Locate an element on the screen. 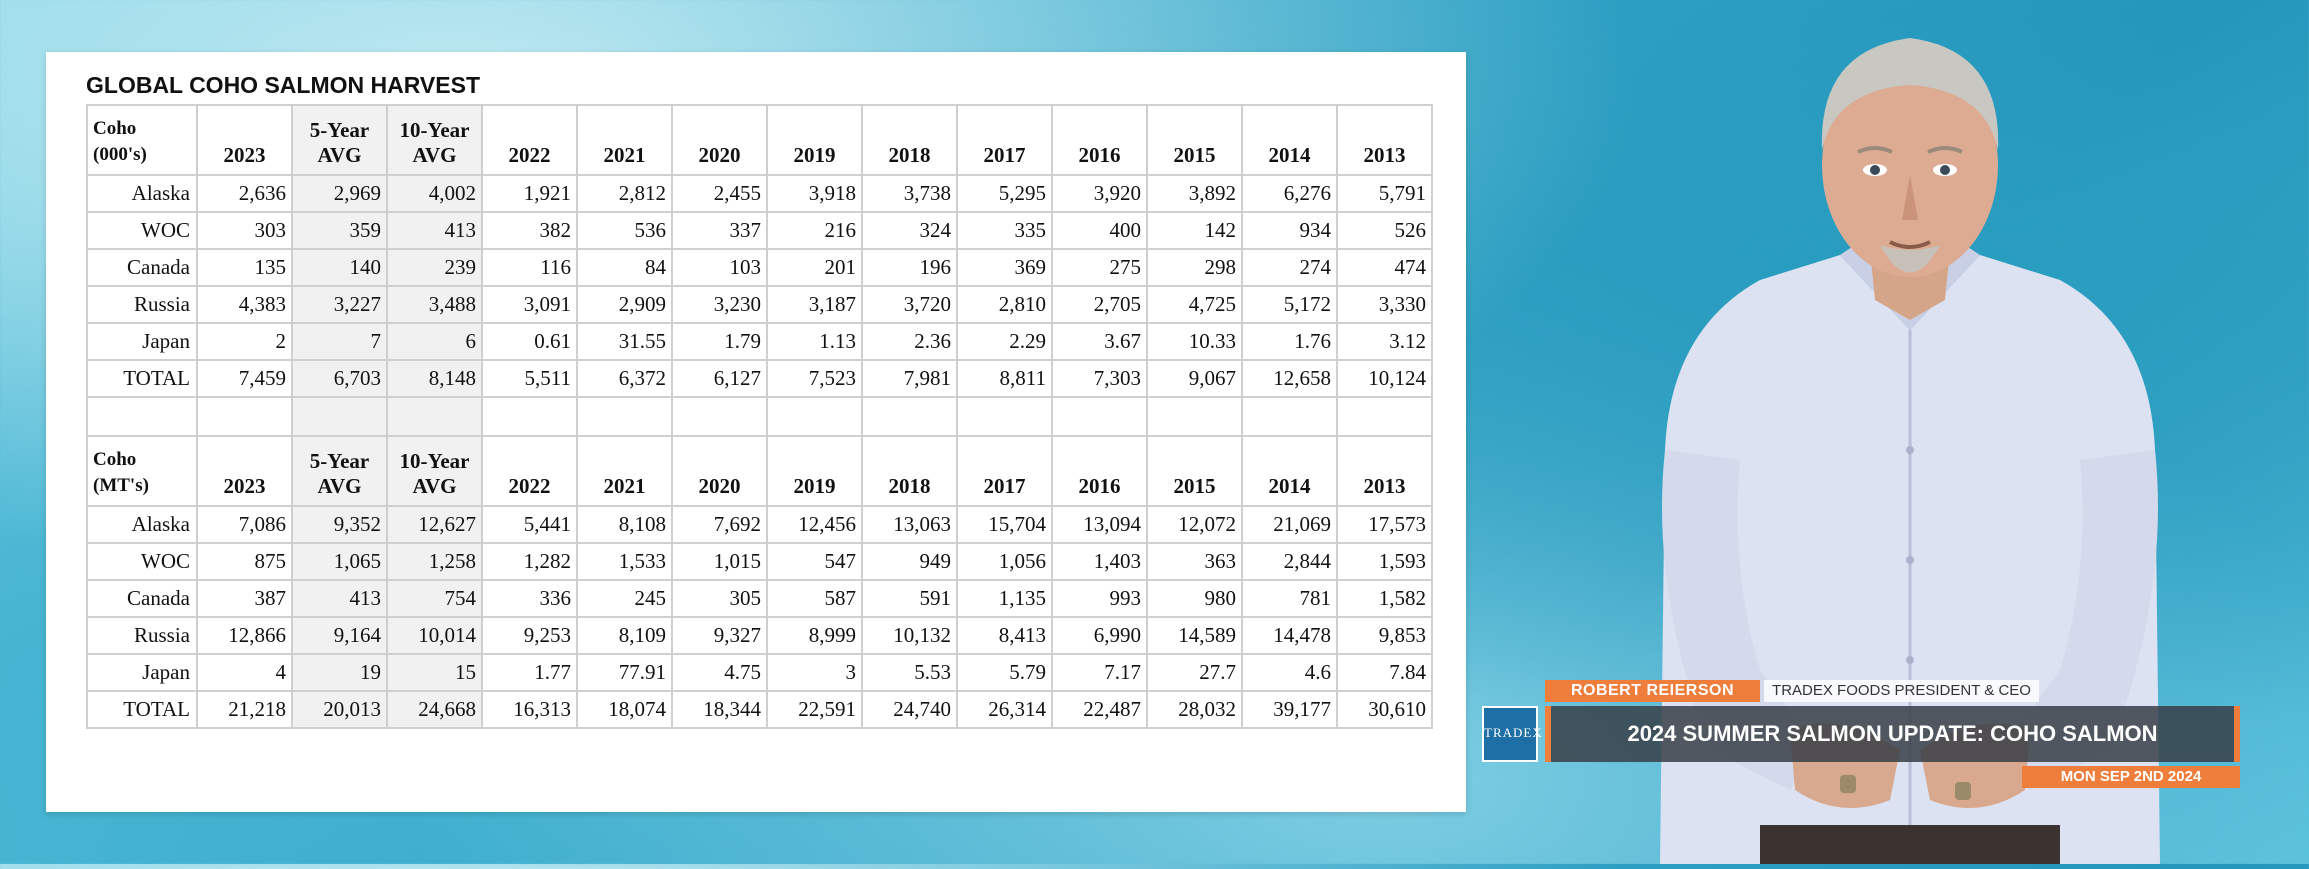  column-header-line2: AVG is located at coordinates (339, 486).